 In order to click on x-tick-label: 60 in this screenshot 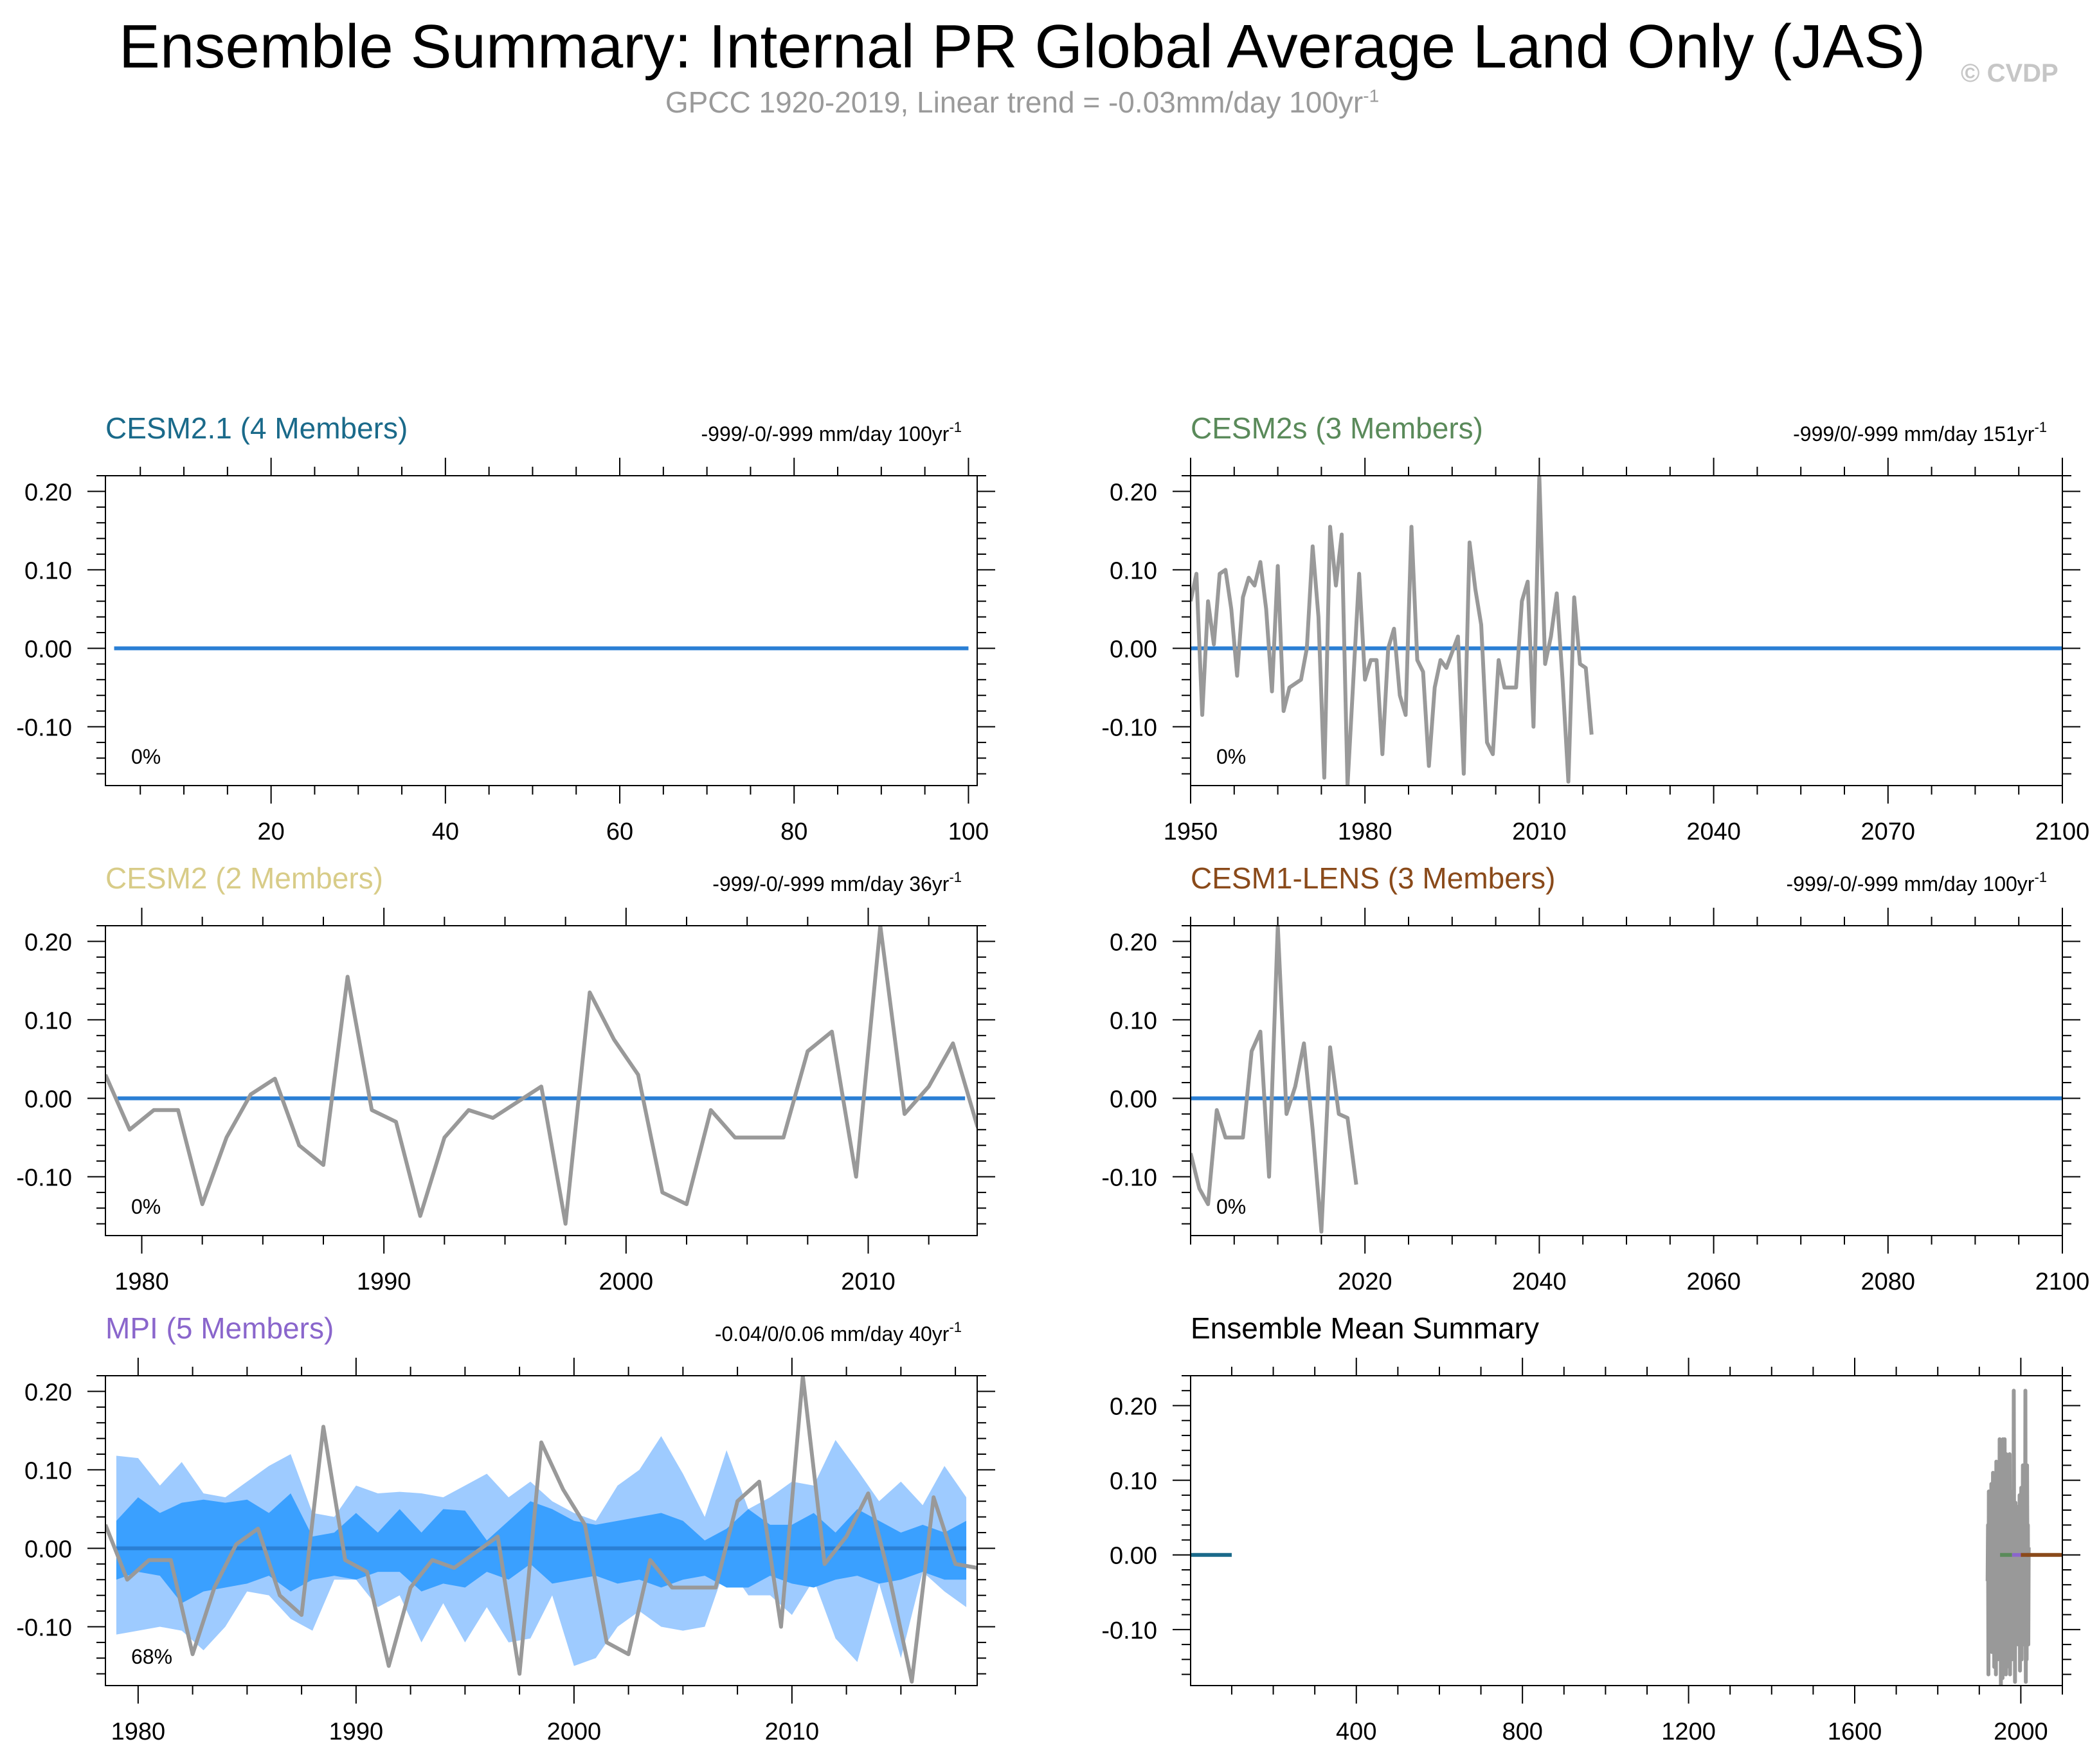, I will do `click(619, 832)`.